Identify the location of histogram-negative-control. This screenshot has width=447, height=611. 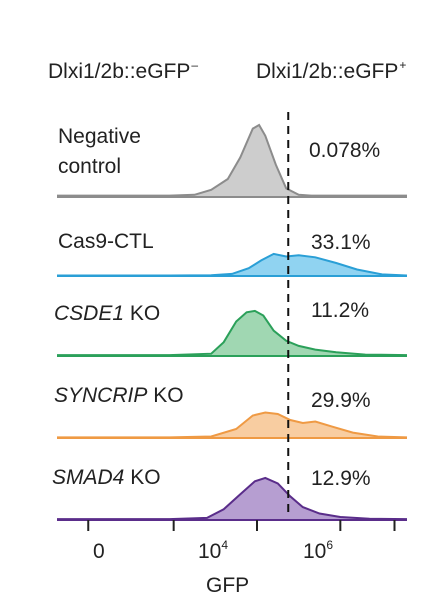
(232, 160).